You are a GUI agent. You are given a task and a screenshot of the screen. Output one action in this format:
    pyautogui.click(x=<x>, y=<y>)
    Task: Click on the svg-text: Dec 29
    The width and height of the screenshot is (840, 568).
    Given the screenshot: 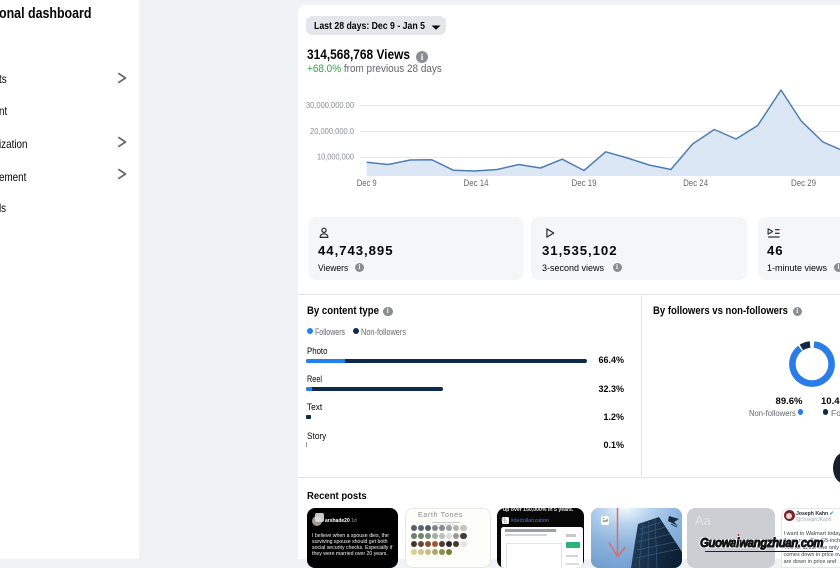 What is the action you would take?
    pyautogui.click(x=803, y=183)
    